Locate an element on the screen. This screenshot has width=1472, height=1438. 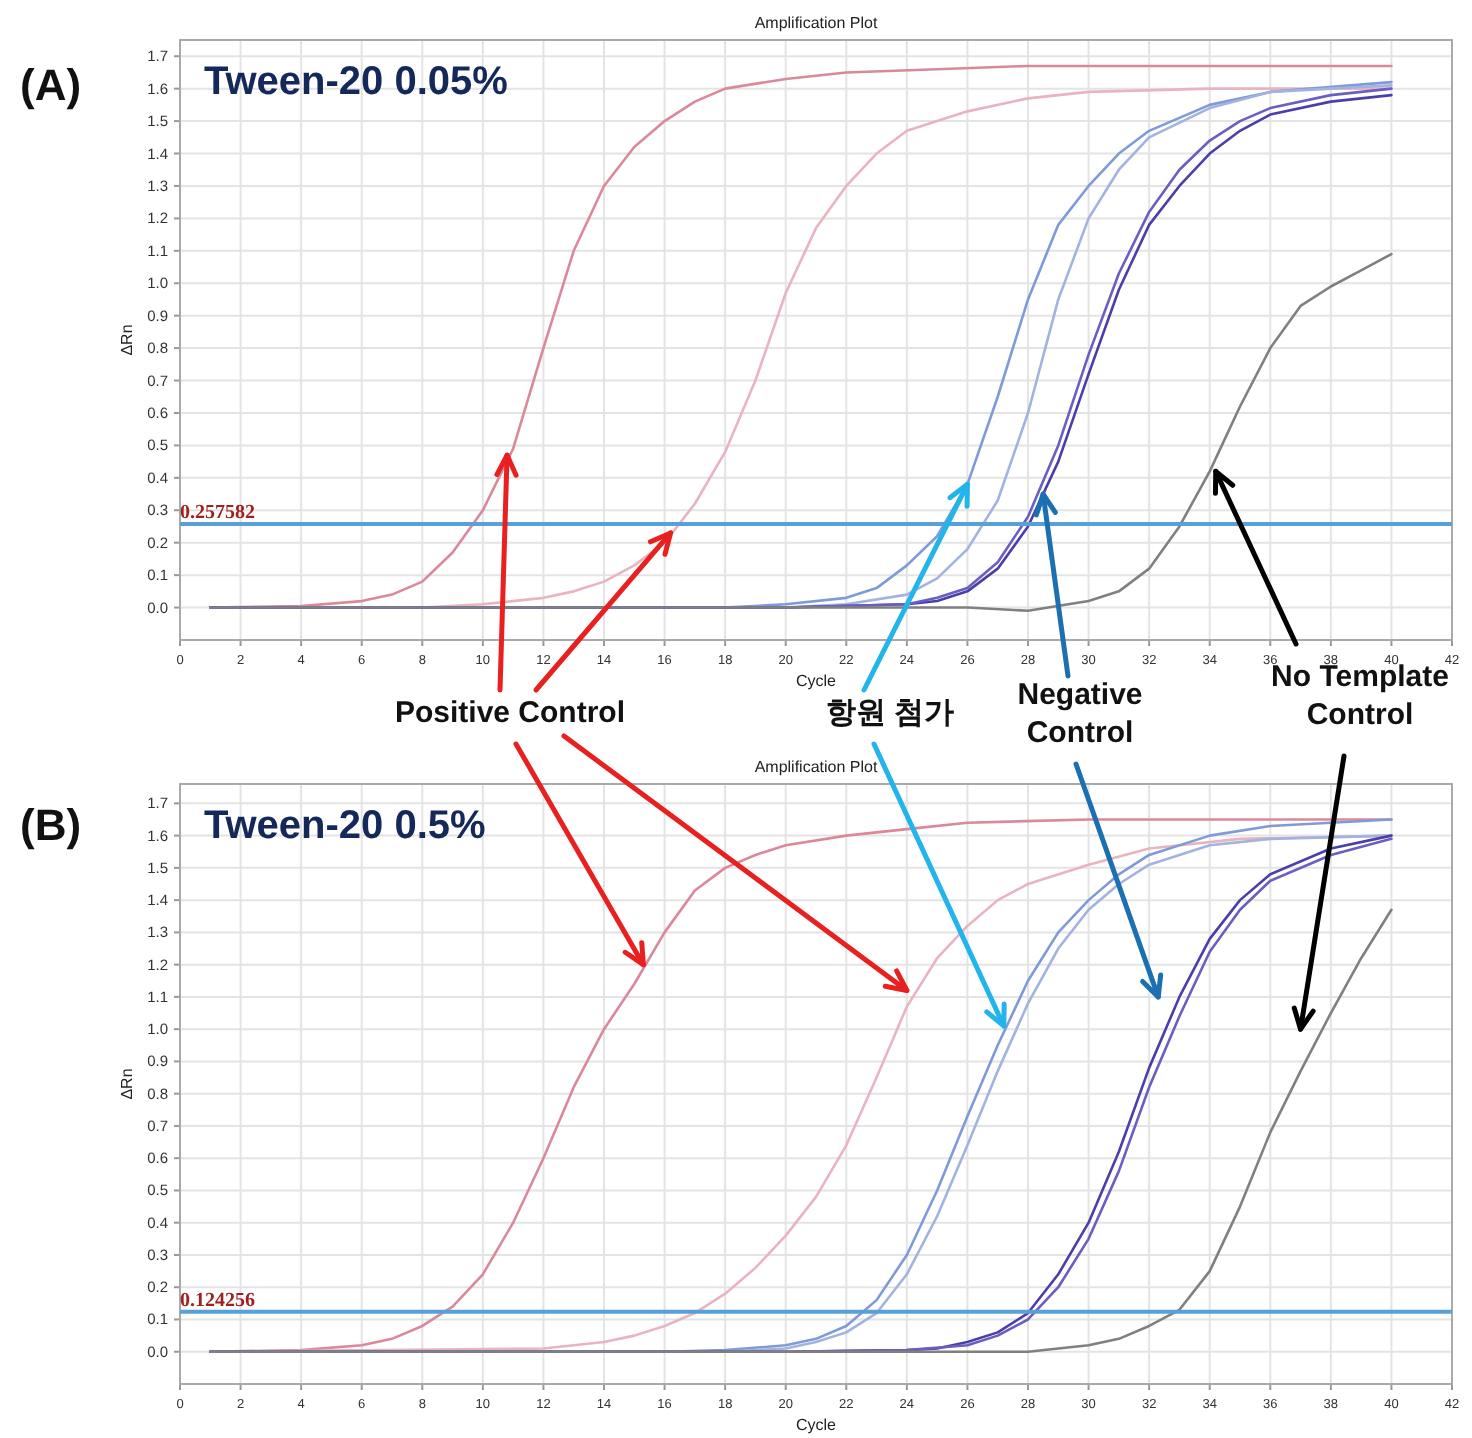
text: (B) is located at coordinates (51, 825).